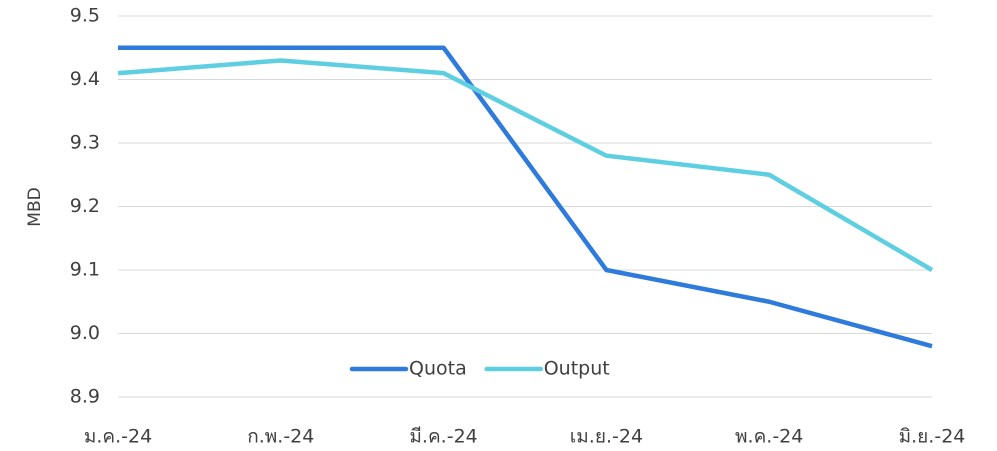 The image size is (997, 451). What do you see at coordinates (577, 369) in the screenshot?
I see `legend-label: Output` at bounding box center [577, 369].